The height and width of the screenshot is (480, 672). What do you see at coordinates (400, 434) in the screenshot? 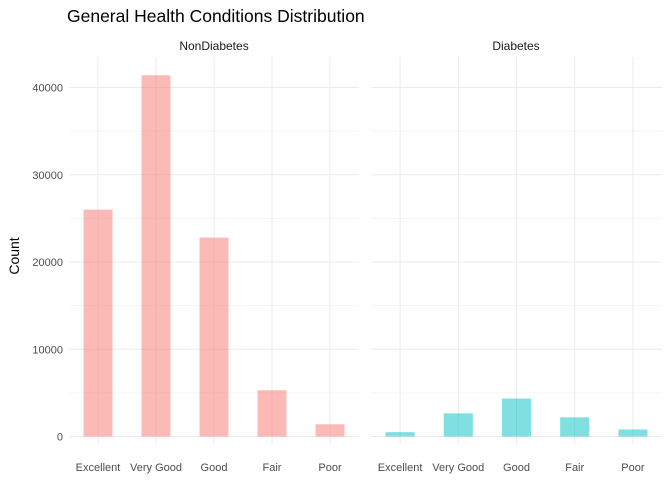
I see `bar-diabetes-excellent` at bounding box center [400, 434].